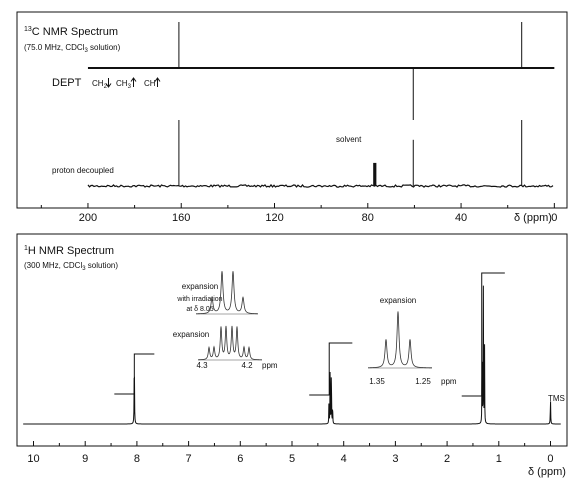 The image size is (584, 488). What do you see at coordinates (54, 47) in the screenshot?
I see `c13-subtitle-pre: (75.0 MHz, CDCl` at bounding box center [54, 47].